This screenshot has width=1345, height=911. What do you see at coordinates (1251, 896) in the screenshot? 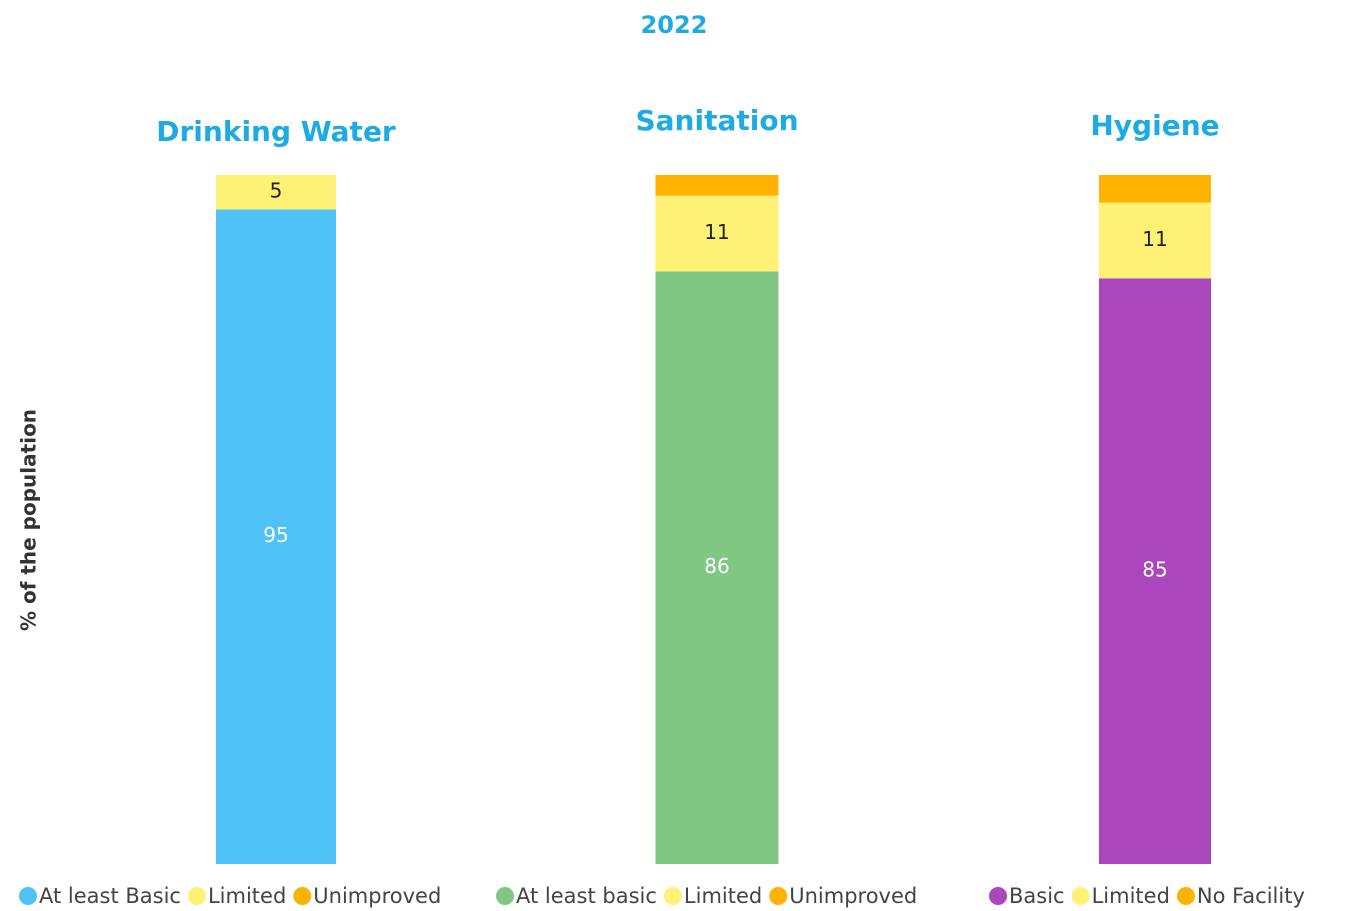
I see `legend-label: No Facility` at bounding box center [1251, 896].